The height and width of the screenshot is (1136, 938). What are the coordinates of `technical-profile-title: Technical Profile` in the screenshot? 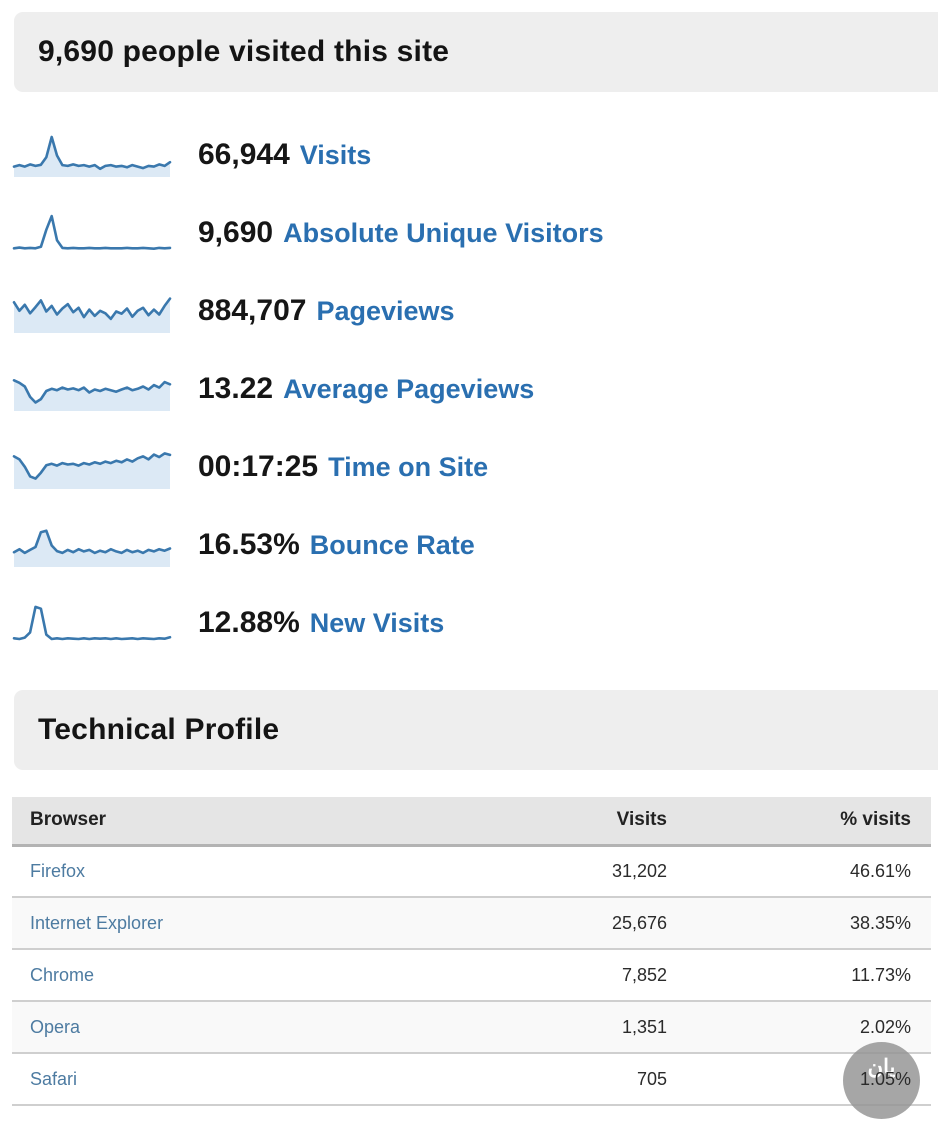 It's located at (159, 729).